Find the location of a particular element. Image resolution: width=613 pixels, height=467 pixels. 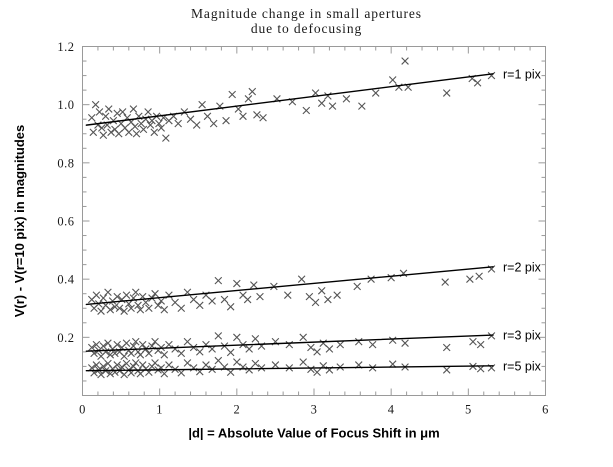

fit-line-r-2-pix is located at coordinates (289, 286).